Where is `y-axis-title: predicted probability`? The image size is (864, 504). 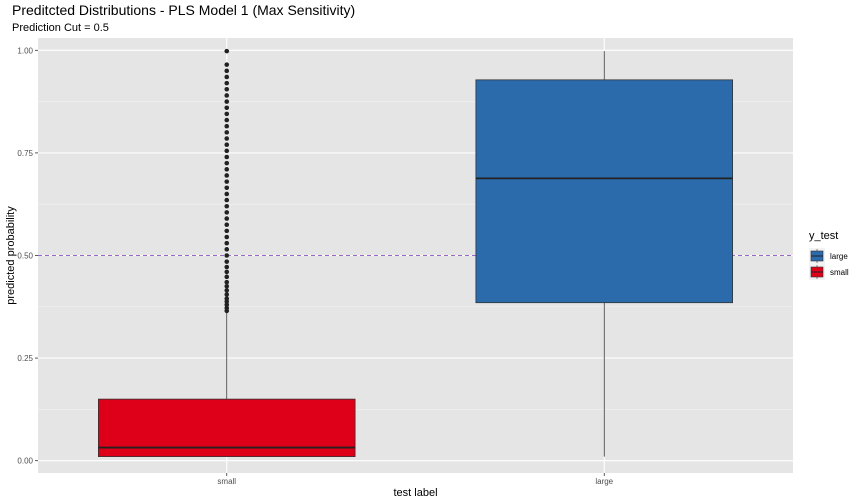 y-axis-title: predicted probability is located at coordinates (11, 255).